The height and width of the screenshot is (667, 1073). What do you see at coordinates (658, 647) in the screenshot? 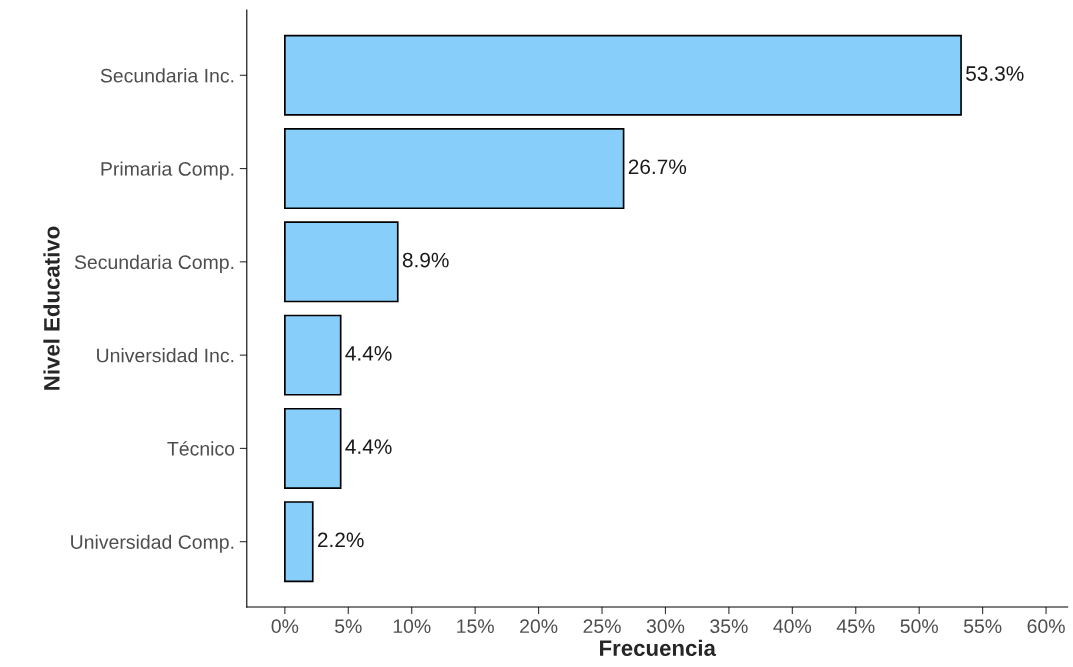
I see `x-axis-title: Frecuencia` at bounding box center [658, 647].